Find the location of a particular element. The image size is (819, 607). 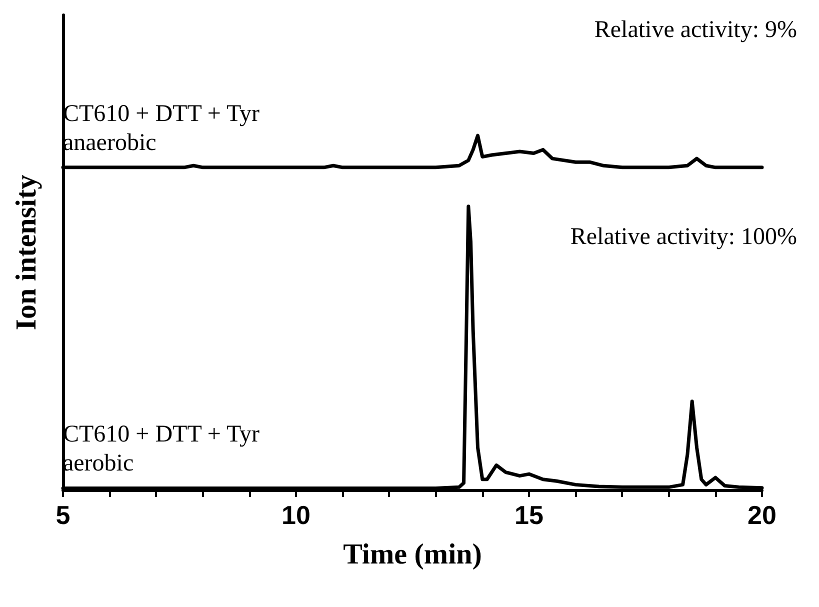

x-tick-label: 15 is located at coordinates (529, 515).